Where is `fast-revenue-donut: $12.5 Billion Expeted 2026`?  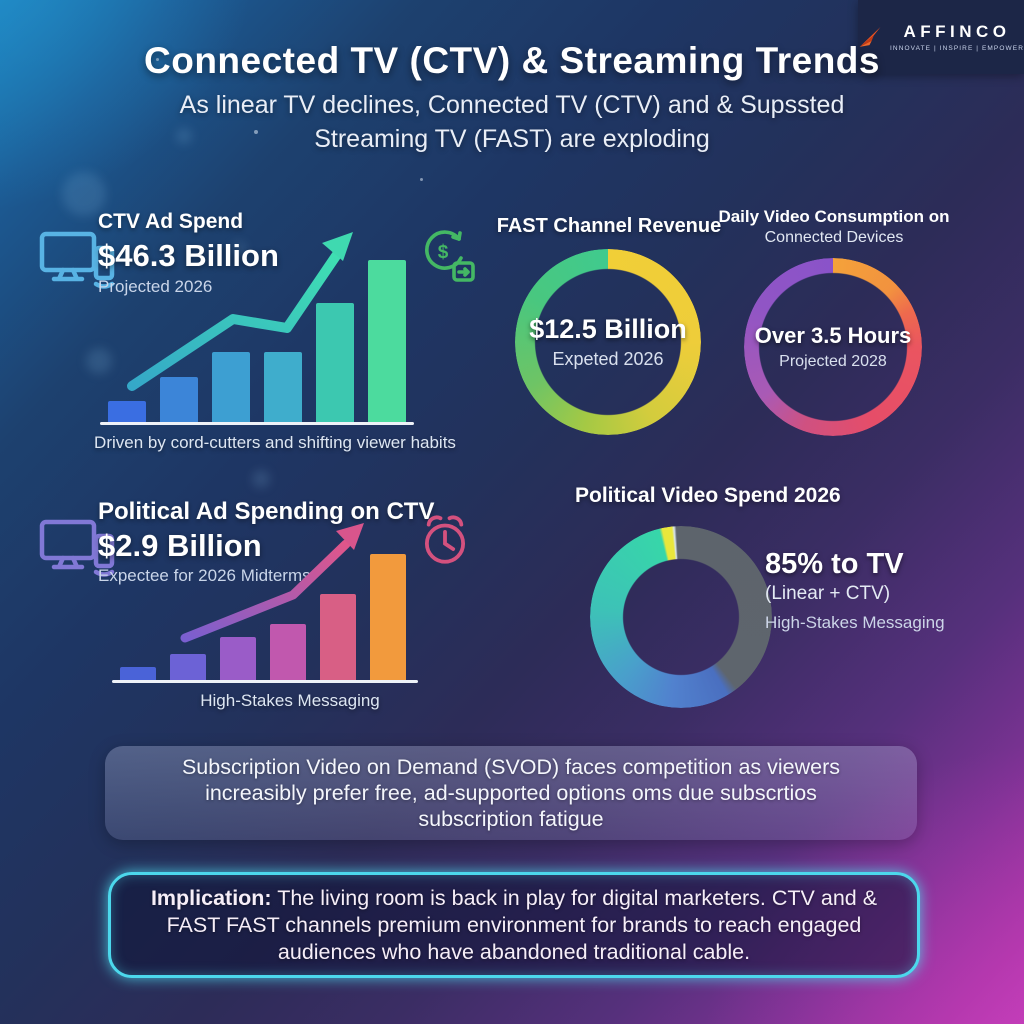
fast-revenue-donut: $12.5 Billion Expeted 2026 is located at coordinates (608, 342).